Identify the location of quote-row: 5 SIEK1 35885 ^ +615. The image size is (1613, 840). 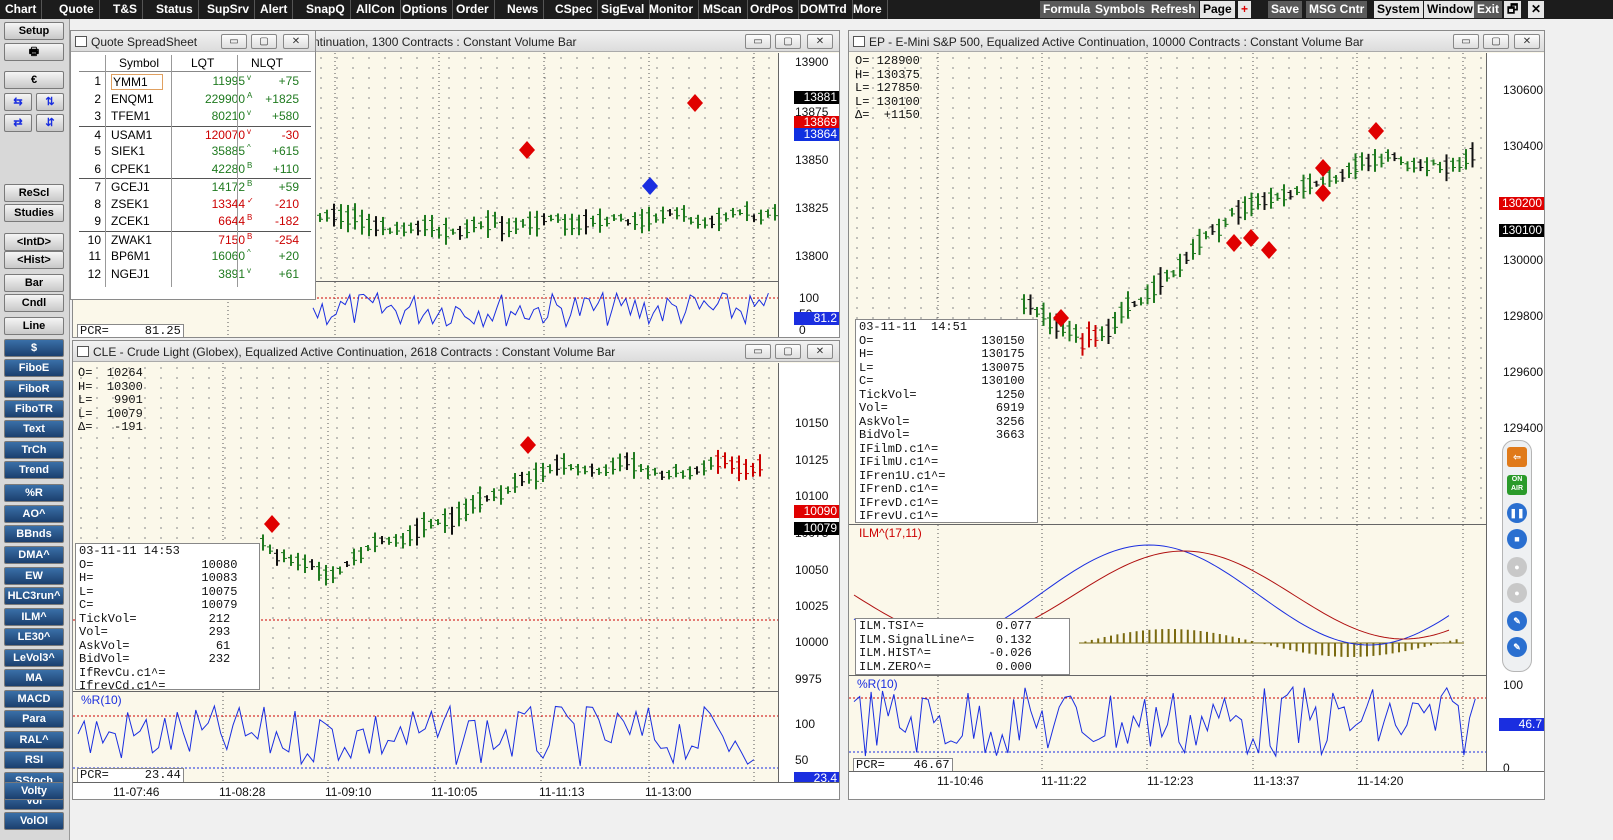
(195, 151).